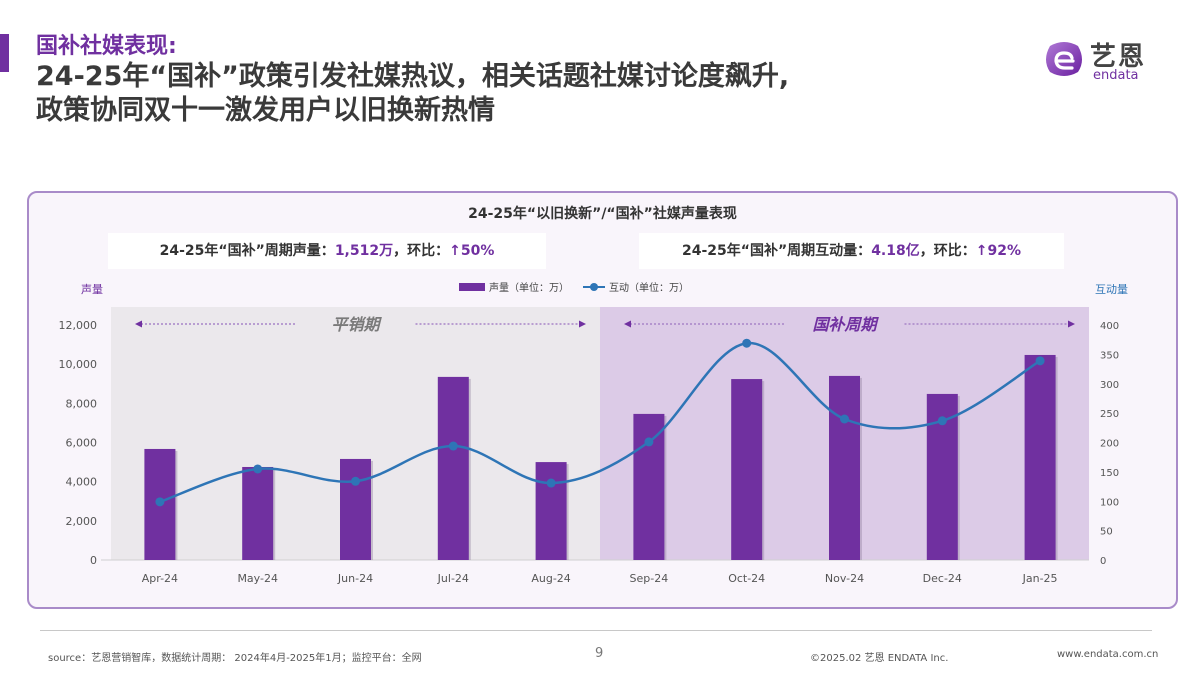  Describe the element at coordinates (1109, 502) in the screenshot. I see `right-axis-tick: 100` at that location.